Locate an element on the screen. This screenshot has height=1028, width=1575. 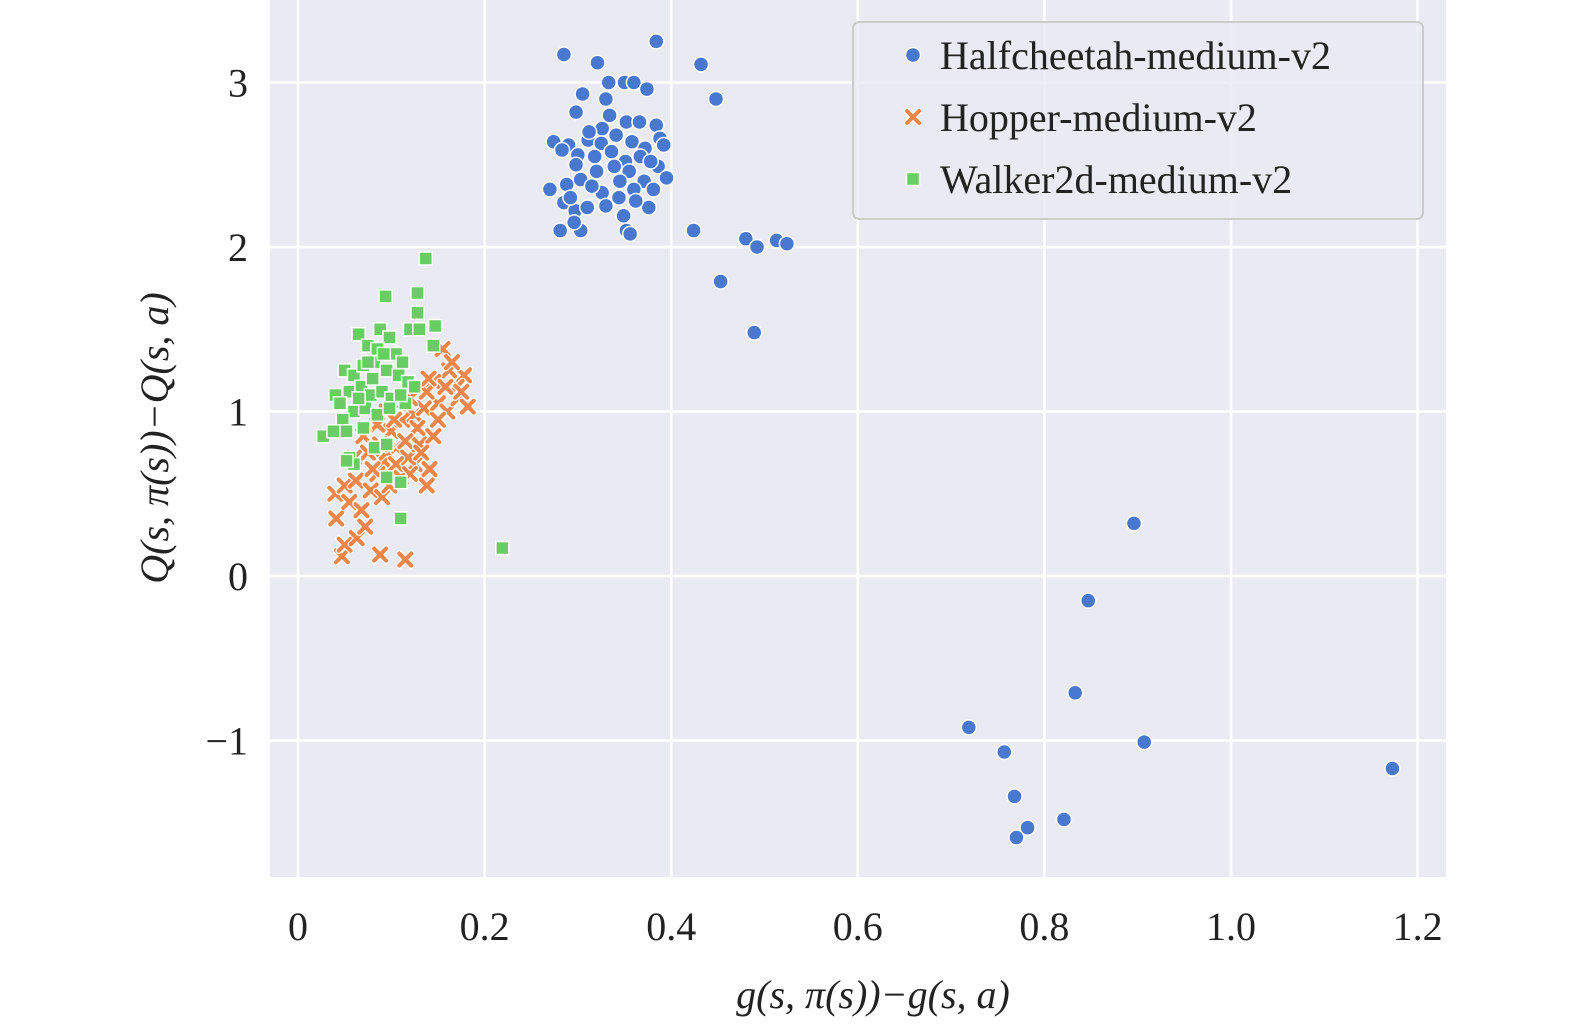
x-tick-label: 0.4 is located at coordinates (671, 926).